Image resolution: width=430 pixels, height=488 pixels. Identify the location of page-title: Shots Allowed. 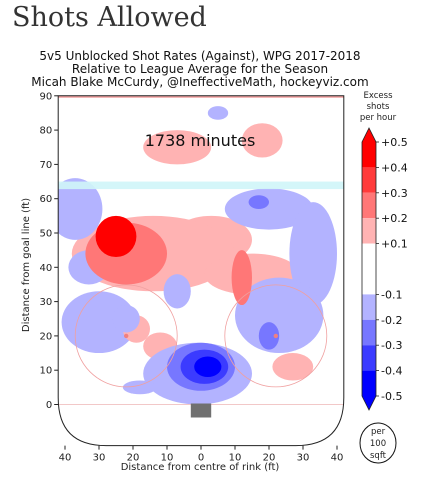
(109, 17).